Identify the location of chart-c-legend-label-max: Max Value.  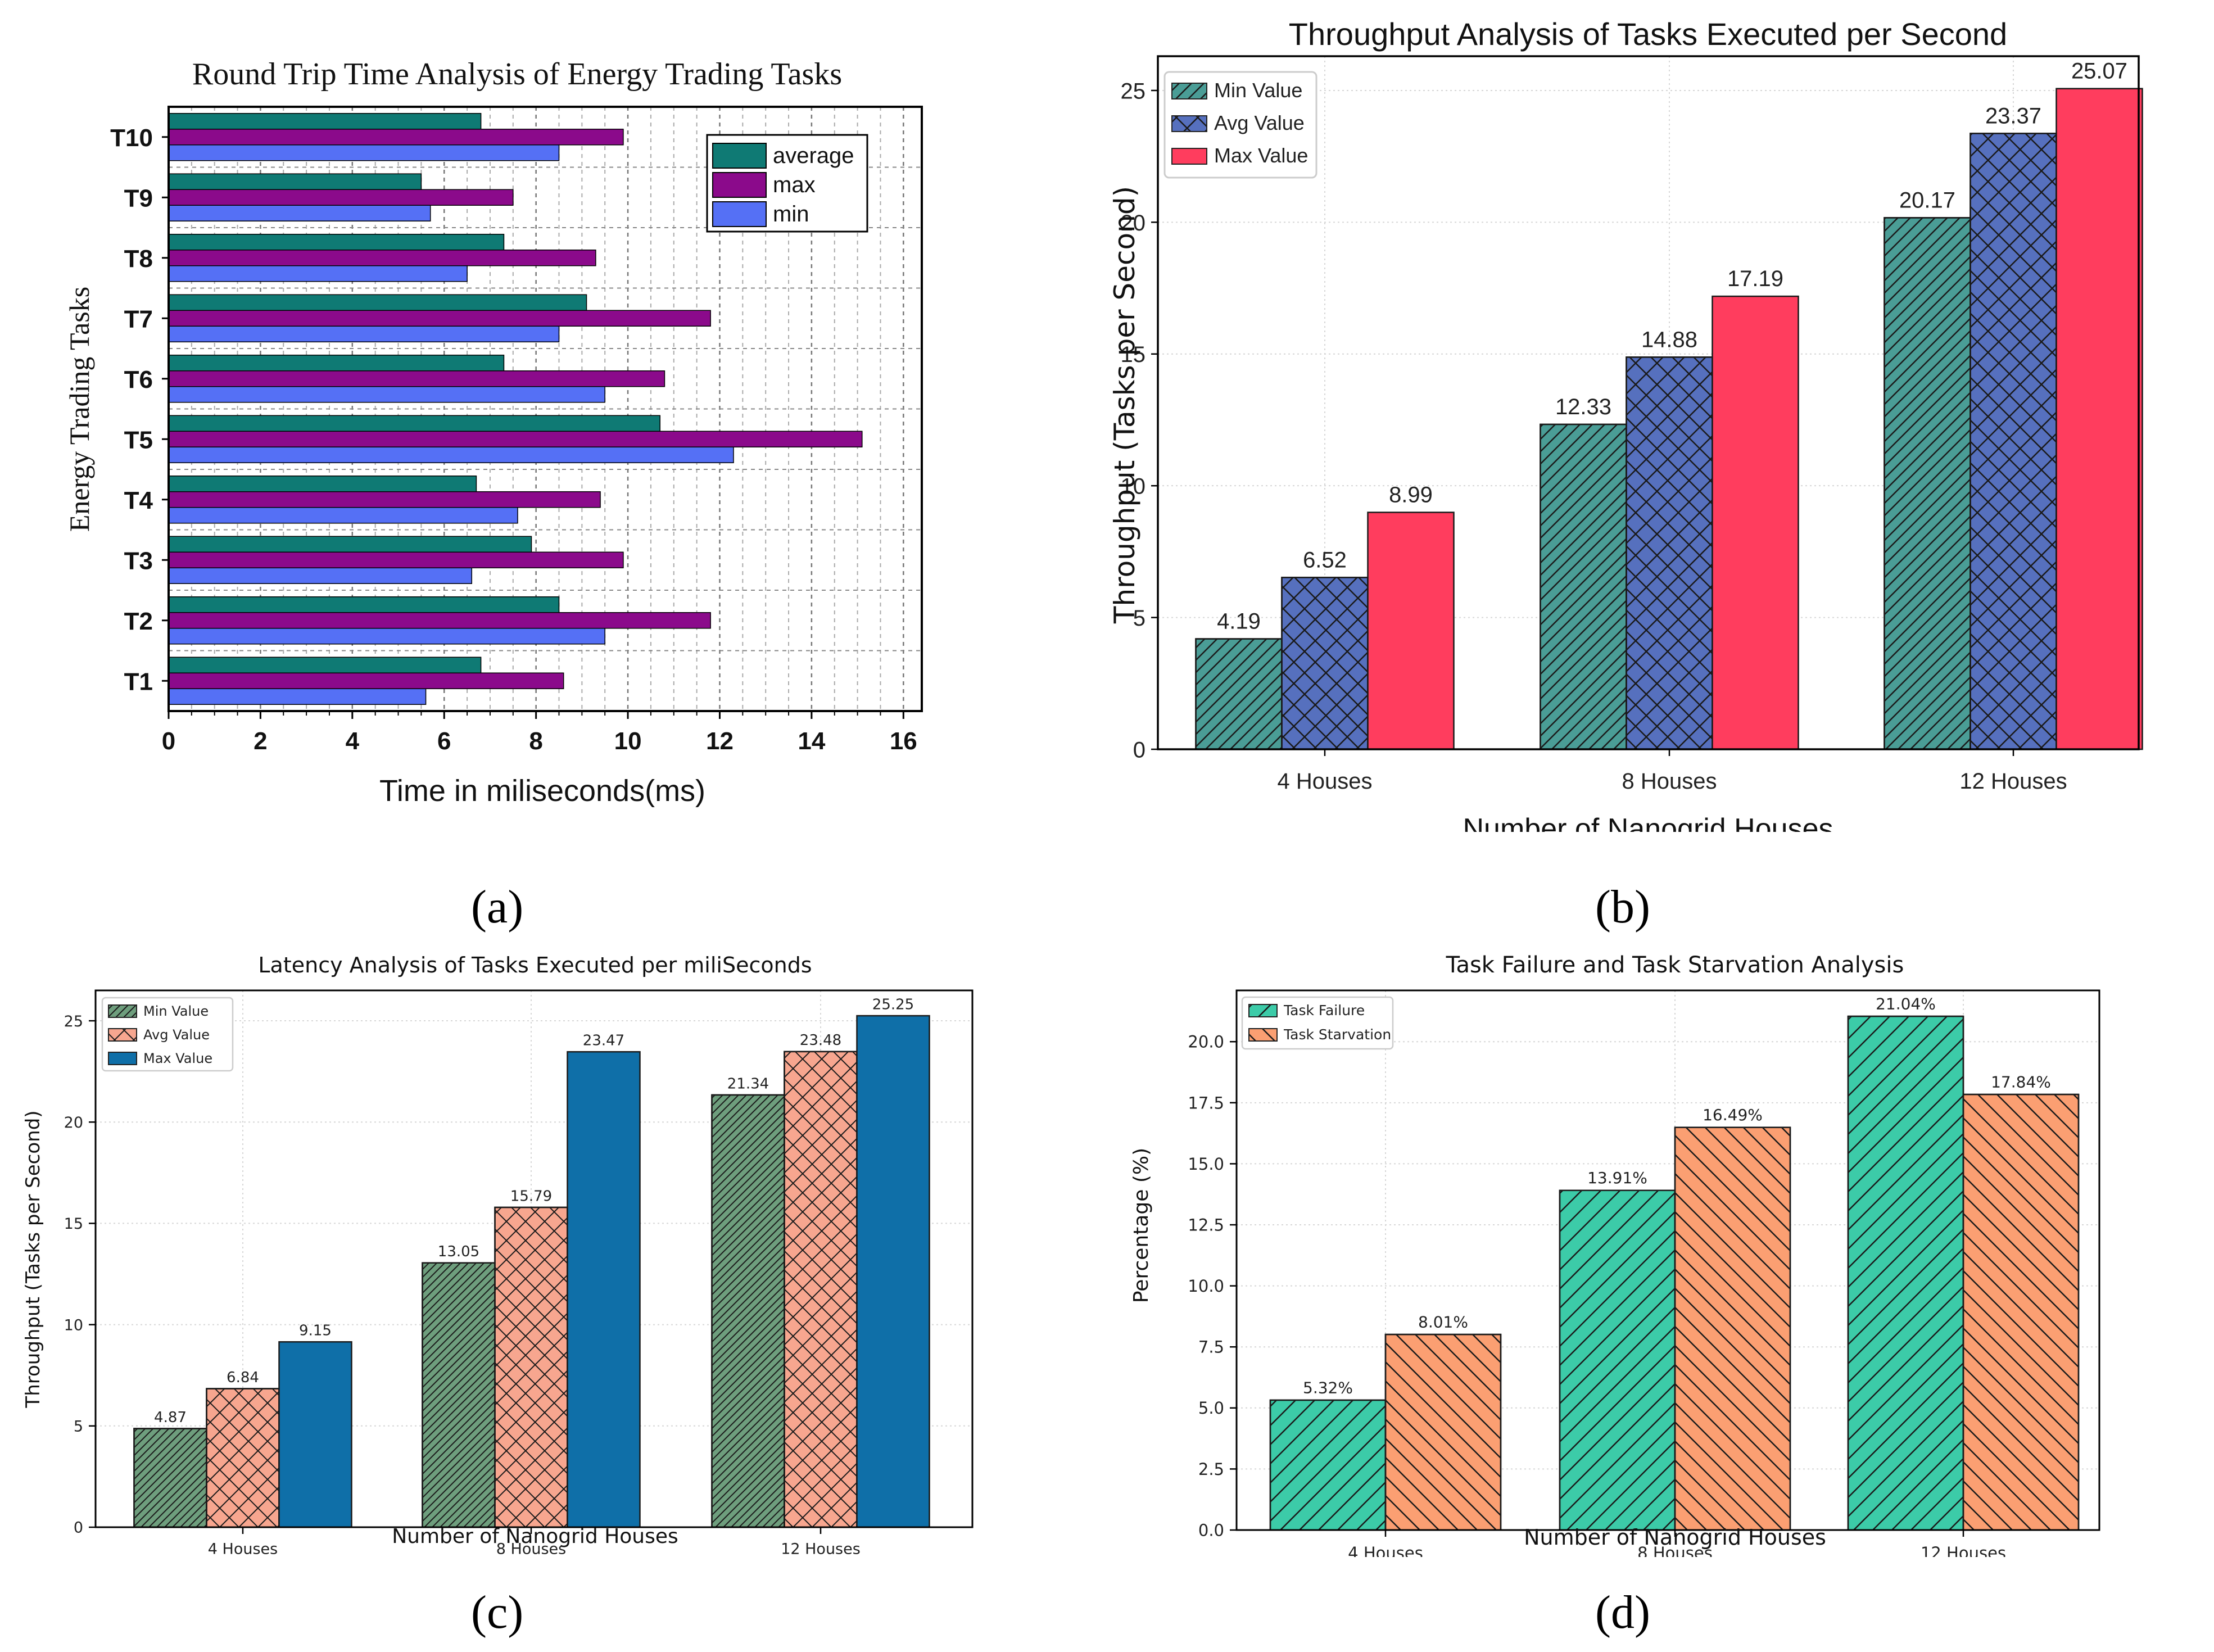
(178, 1058).